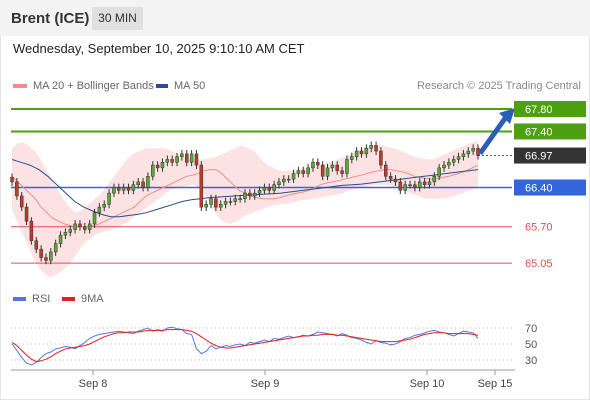 This screenshot has height=400, width=590. Describe the element at coordinates (495, 384) in the screenshot. I see `x-label-sep-15: Sep 15` at that location.